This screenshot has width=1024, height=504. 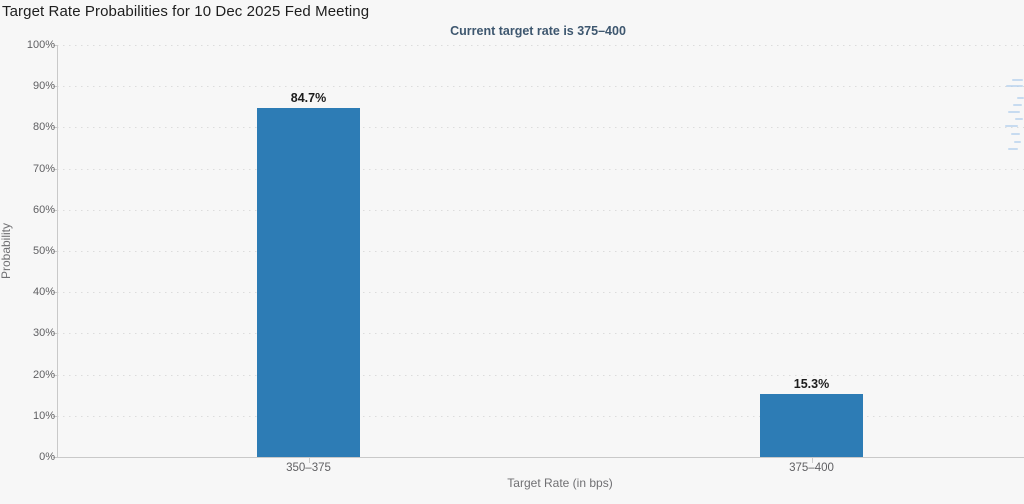 I want to click on y-axis-tick-label: 40%, so click(x=43, y=292).